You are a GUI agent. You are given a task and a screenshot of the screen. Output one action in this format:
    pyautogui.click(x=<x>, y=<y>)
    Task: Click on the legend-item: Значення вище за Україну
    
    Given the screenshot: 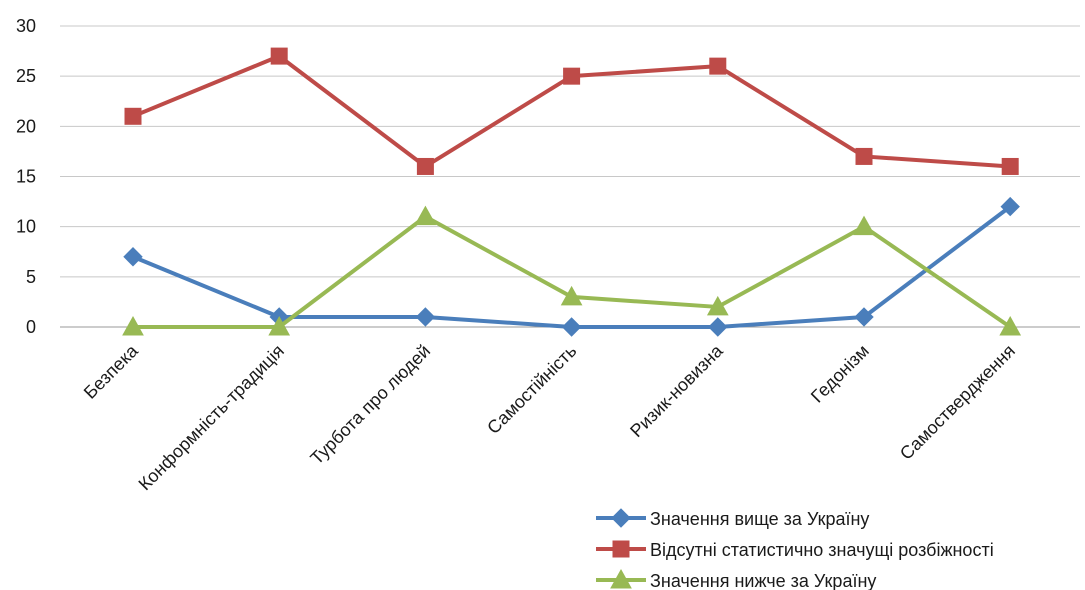 What is the action you would take?
    pyautogui.click(x=732, y=518)
    